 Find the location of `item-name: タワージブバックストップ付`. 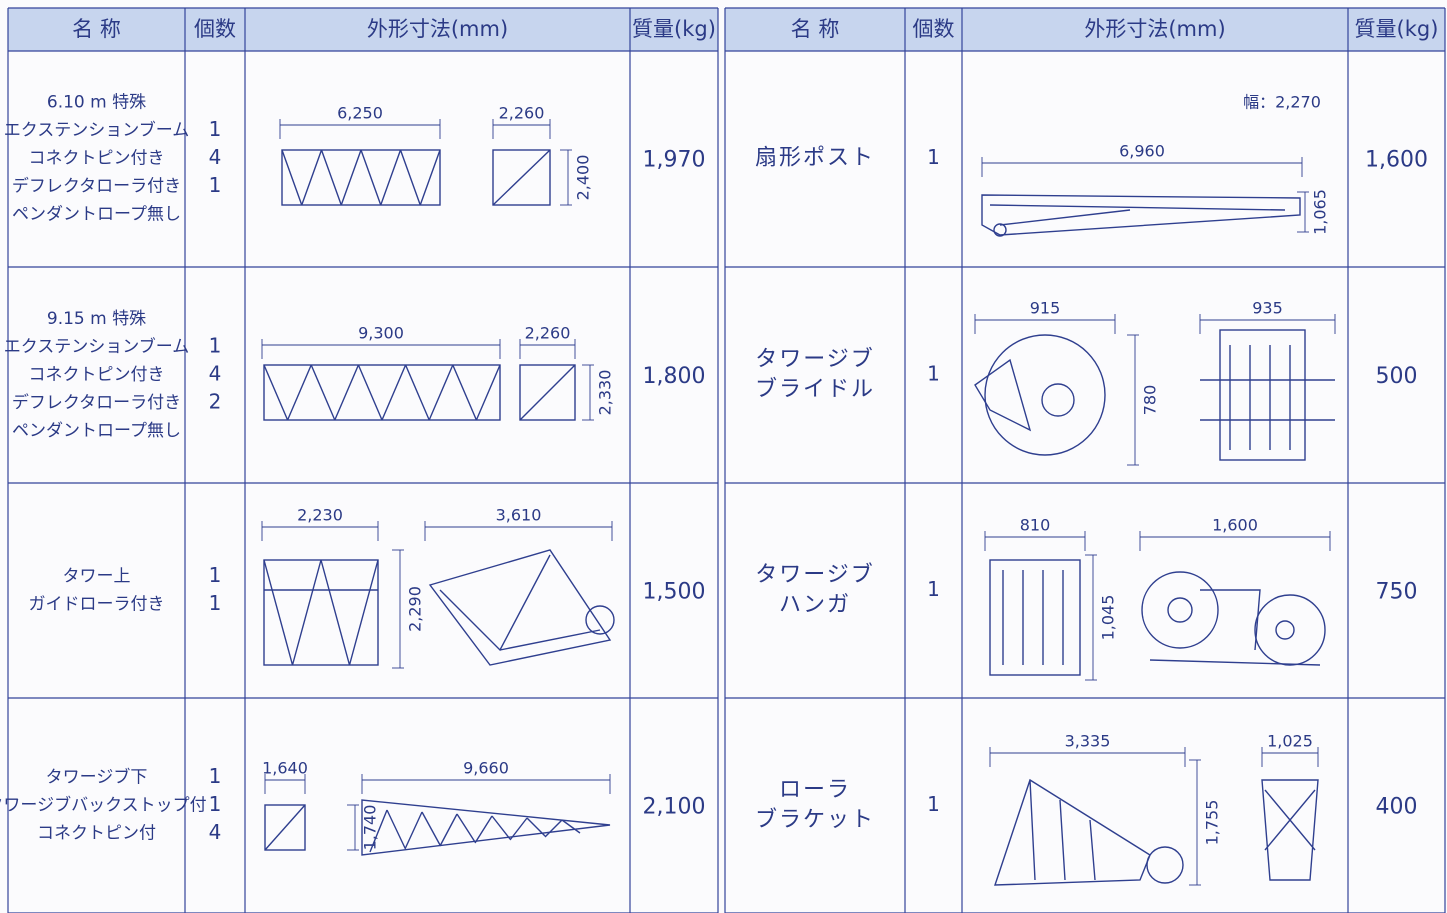

item-name: タワージブバックストップ付 is located at coordinates (103, 805).